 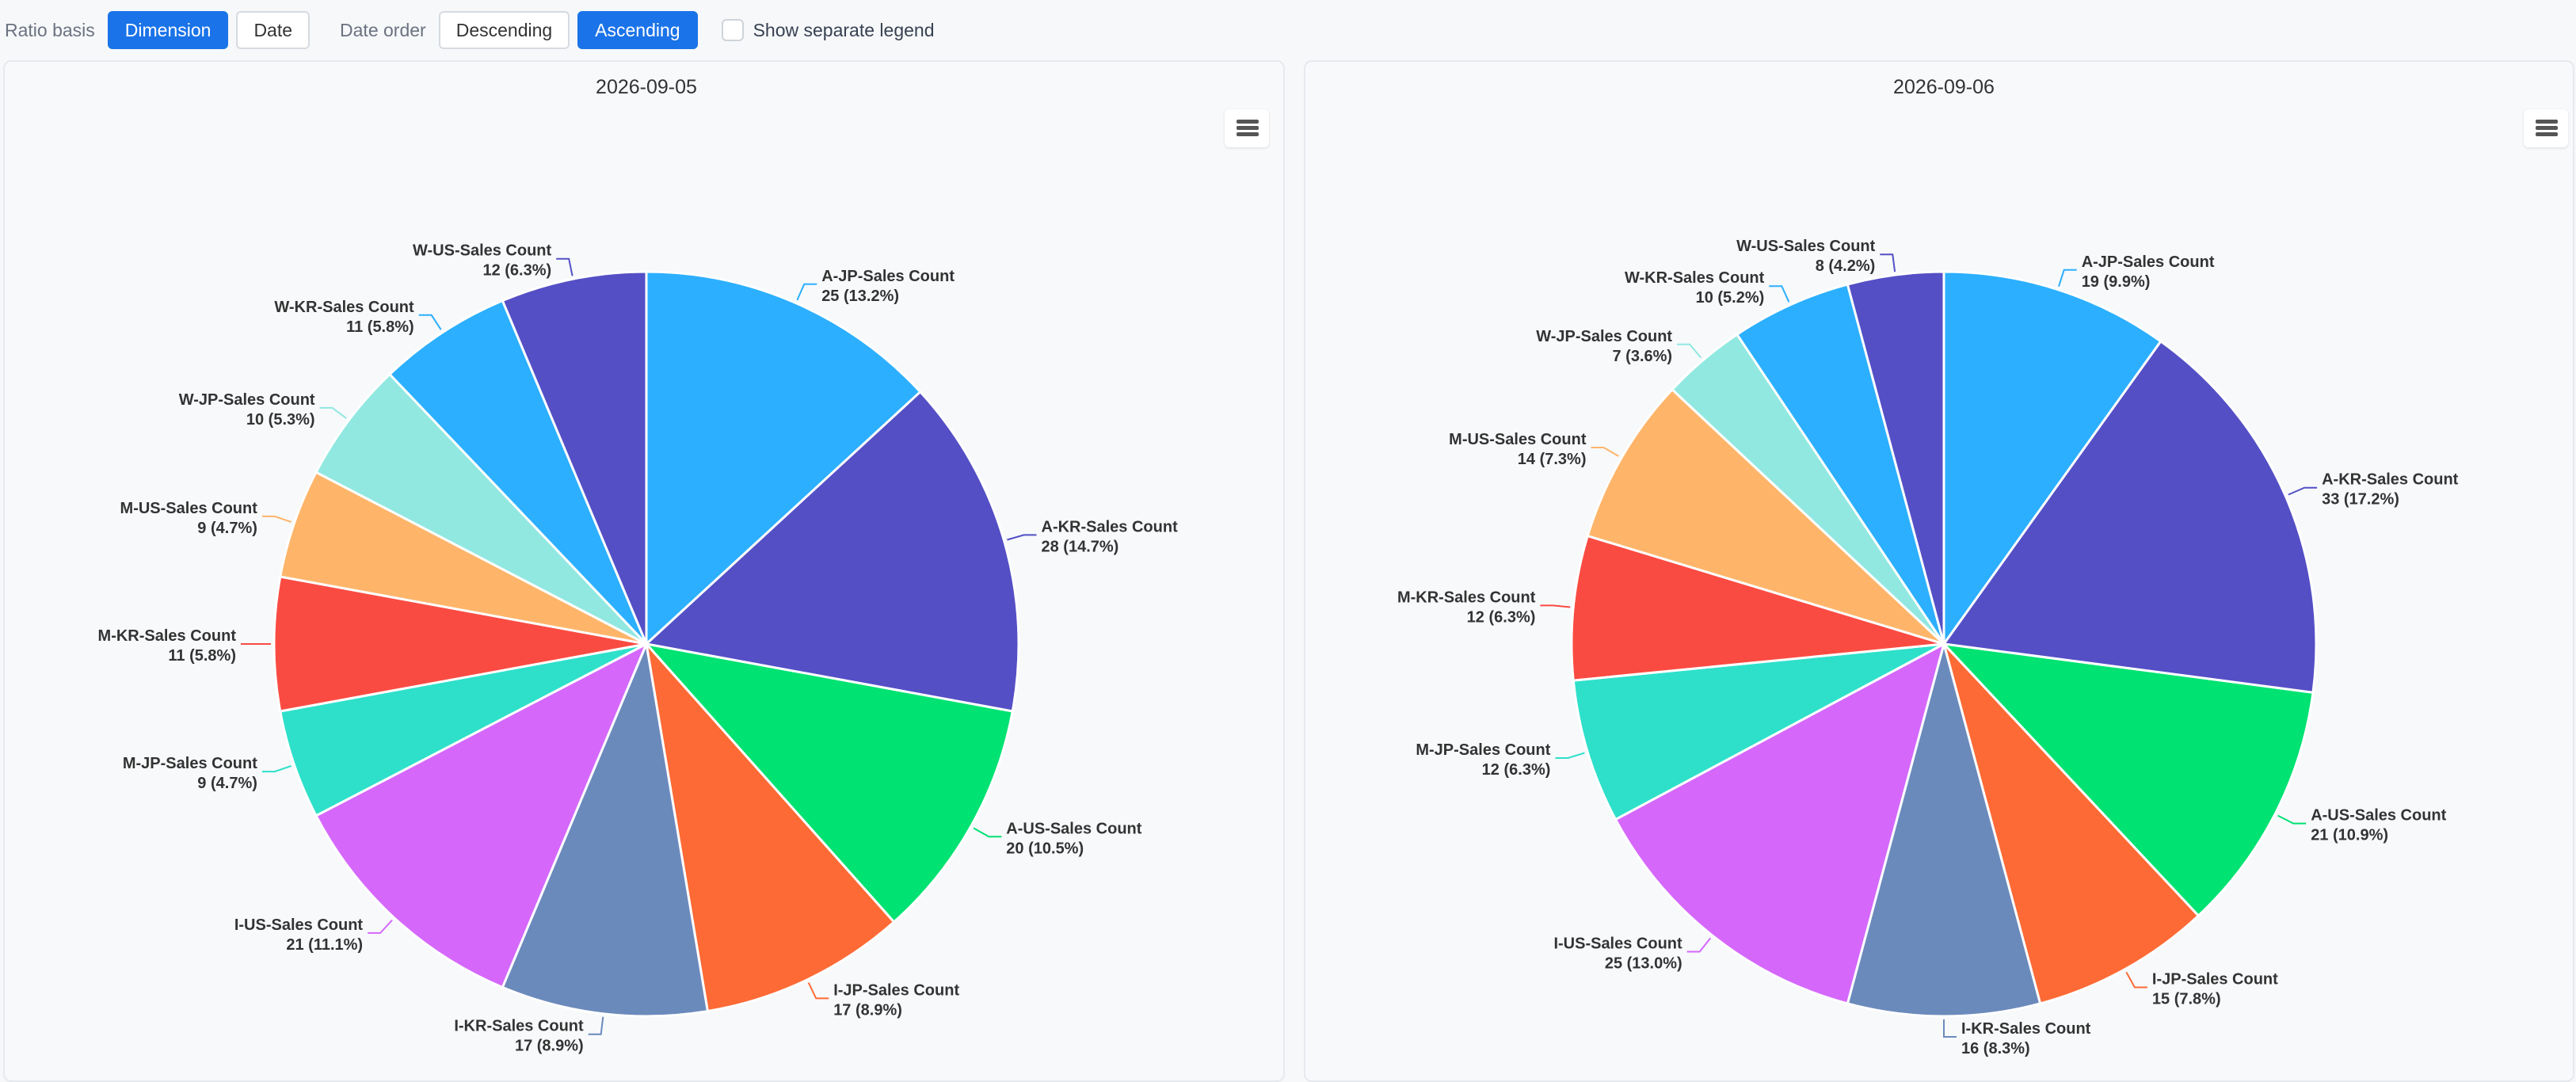 What do you see at coordinates (1552, 459) in the screenshot?
I see `slice-label-value: 14 (7.3%)` at bounding box center [1552, 459].